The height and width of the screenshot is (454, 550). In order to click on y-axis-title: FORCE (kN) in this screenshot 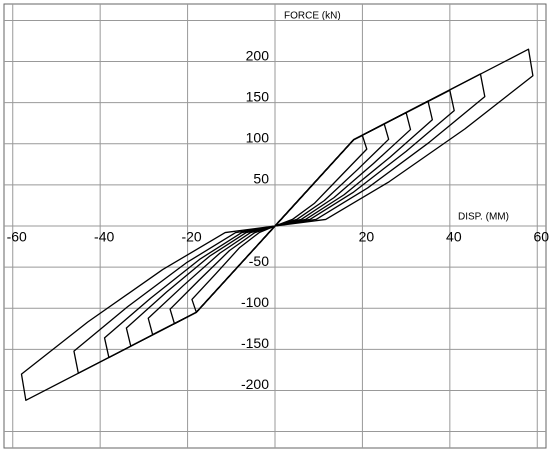, I will do `click(312, 16)`.